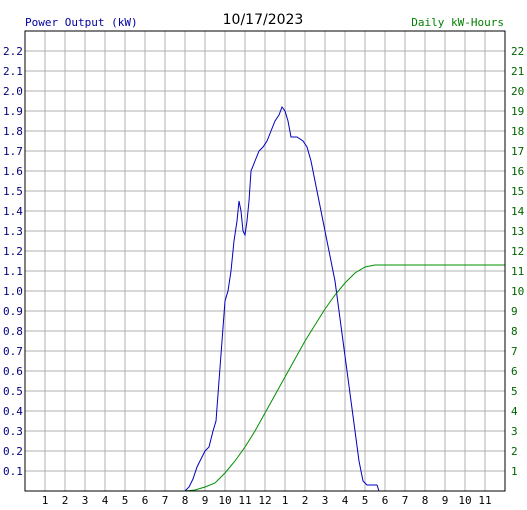 Image resolution: width=527 pixels, height=510 pixels. I want to click on right-axis-label: Daily kW-Hours, so click(457, 22).